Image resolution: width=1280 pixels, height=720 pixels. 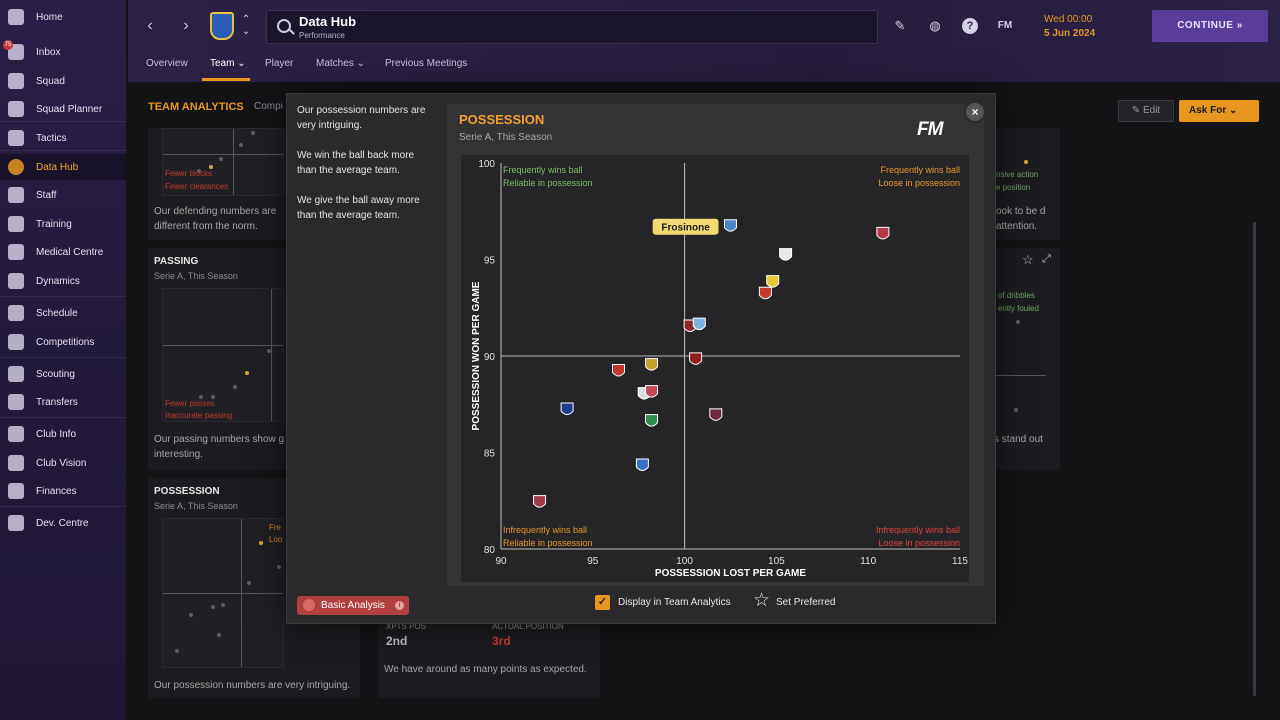 What do you see at coordinates (397, 641) in the screenshot?
I see `xpts-value: 2nd` at bounding box center [397, 641].